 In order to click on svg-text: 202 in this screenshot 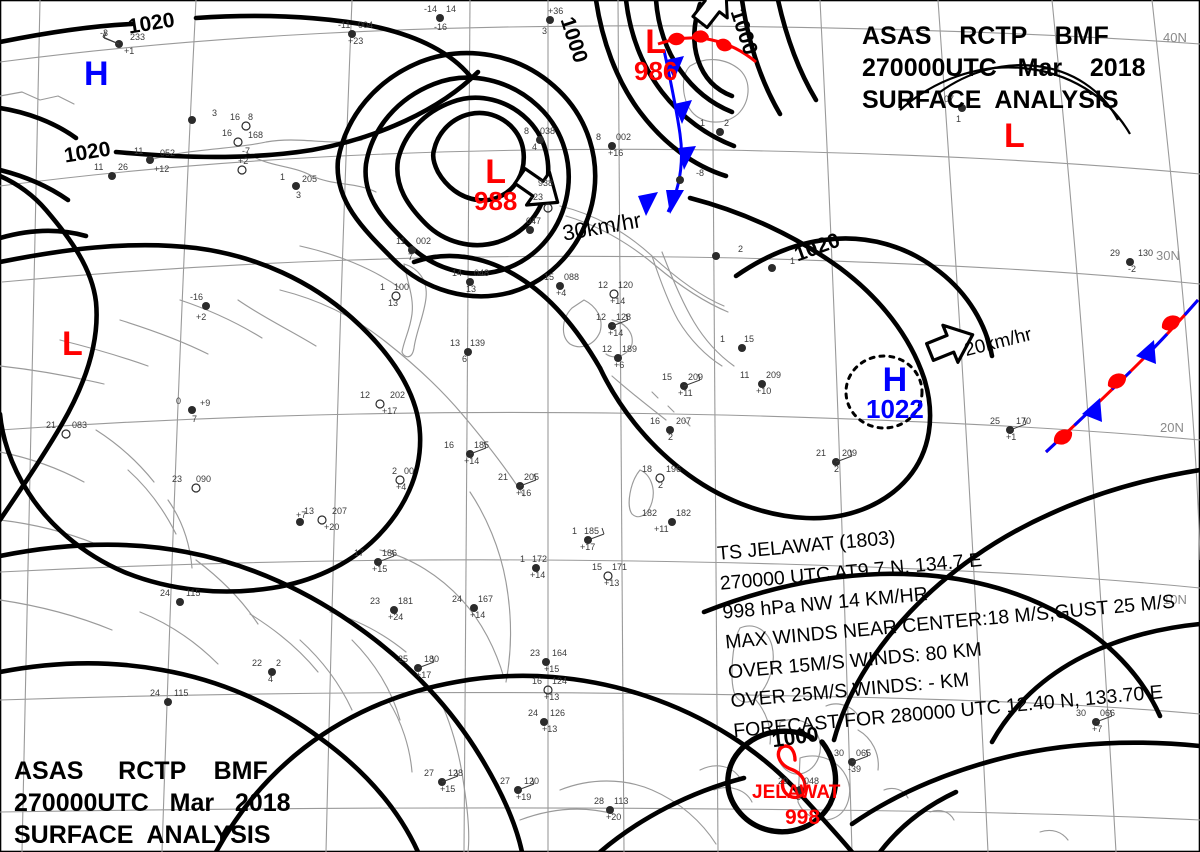, I will do `click(397, 395)`.